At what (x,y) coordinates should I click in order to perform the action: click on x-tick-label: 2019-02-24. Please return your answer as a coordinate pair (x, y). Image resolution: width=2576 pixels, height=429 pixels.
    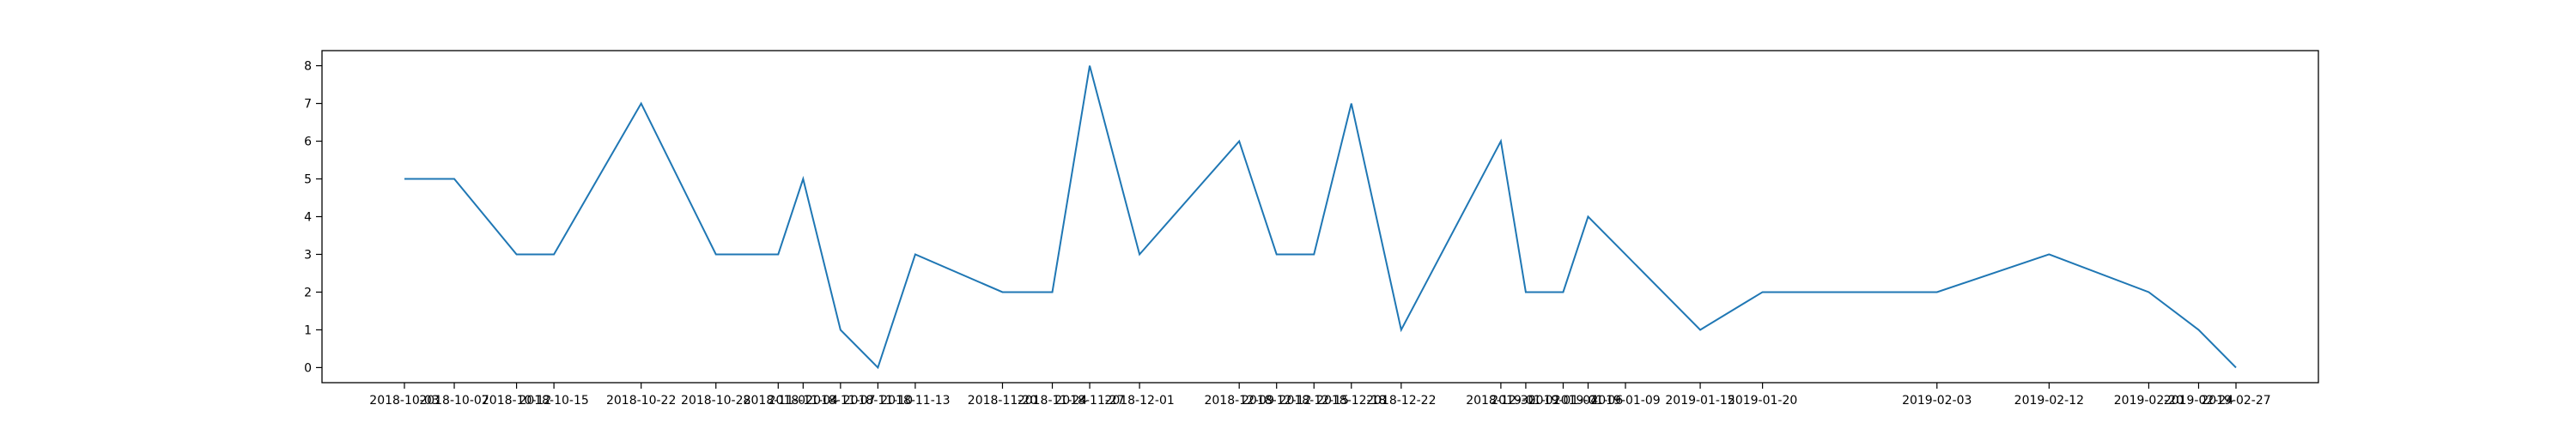
    Looking at the image, I should click on (2199, 401).